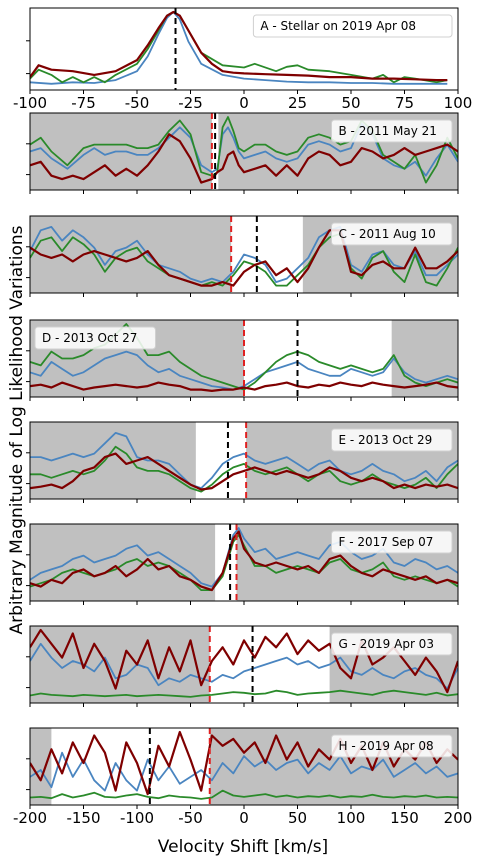  I want to click on panel-2: C - 2011 Aug 10, so click(242, 256).